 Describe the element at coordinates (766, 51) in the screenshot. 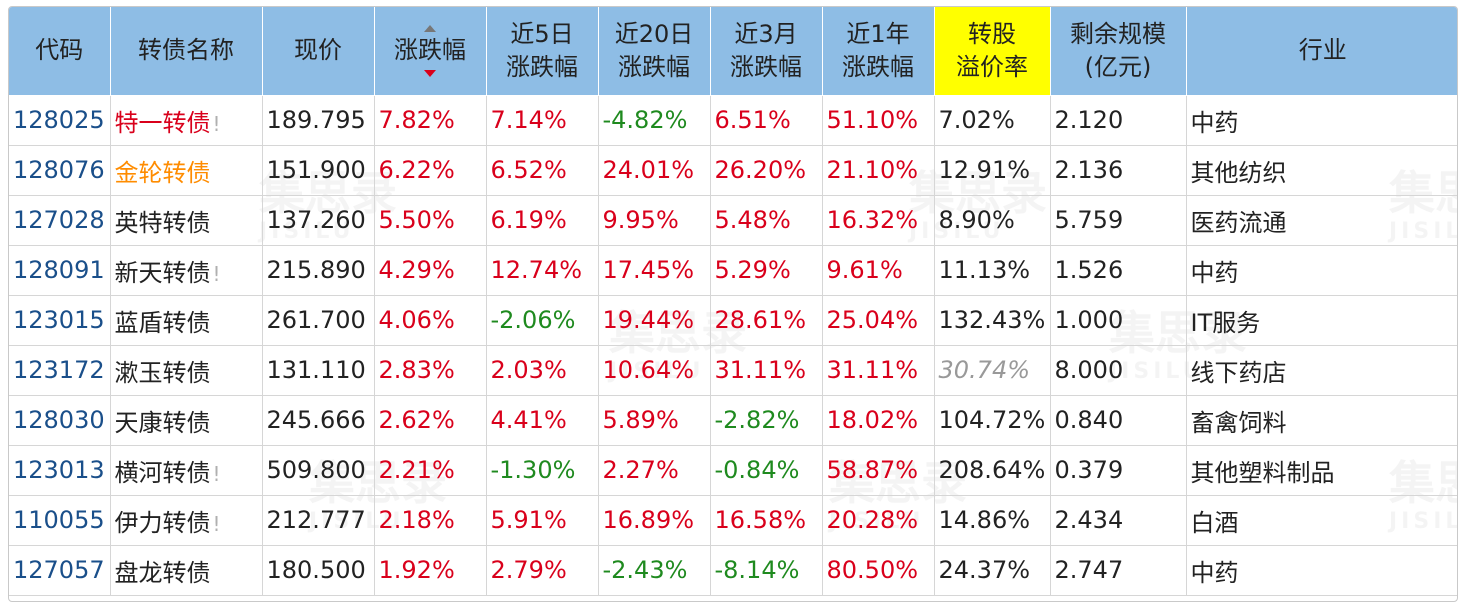

I see `column-header-3m-change: 近3月 涨跌幅` at that location.